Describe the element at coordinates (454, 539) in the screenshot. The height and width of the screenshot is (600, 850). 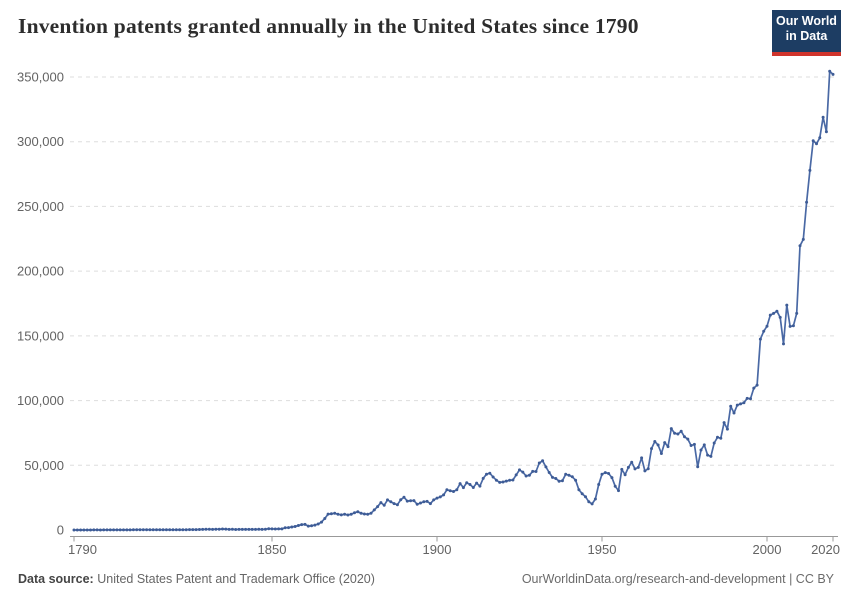
I see `x-axis` at that location.